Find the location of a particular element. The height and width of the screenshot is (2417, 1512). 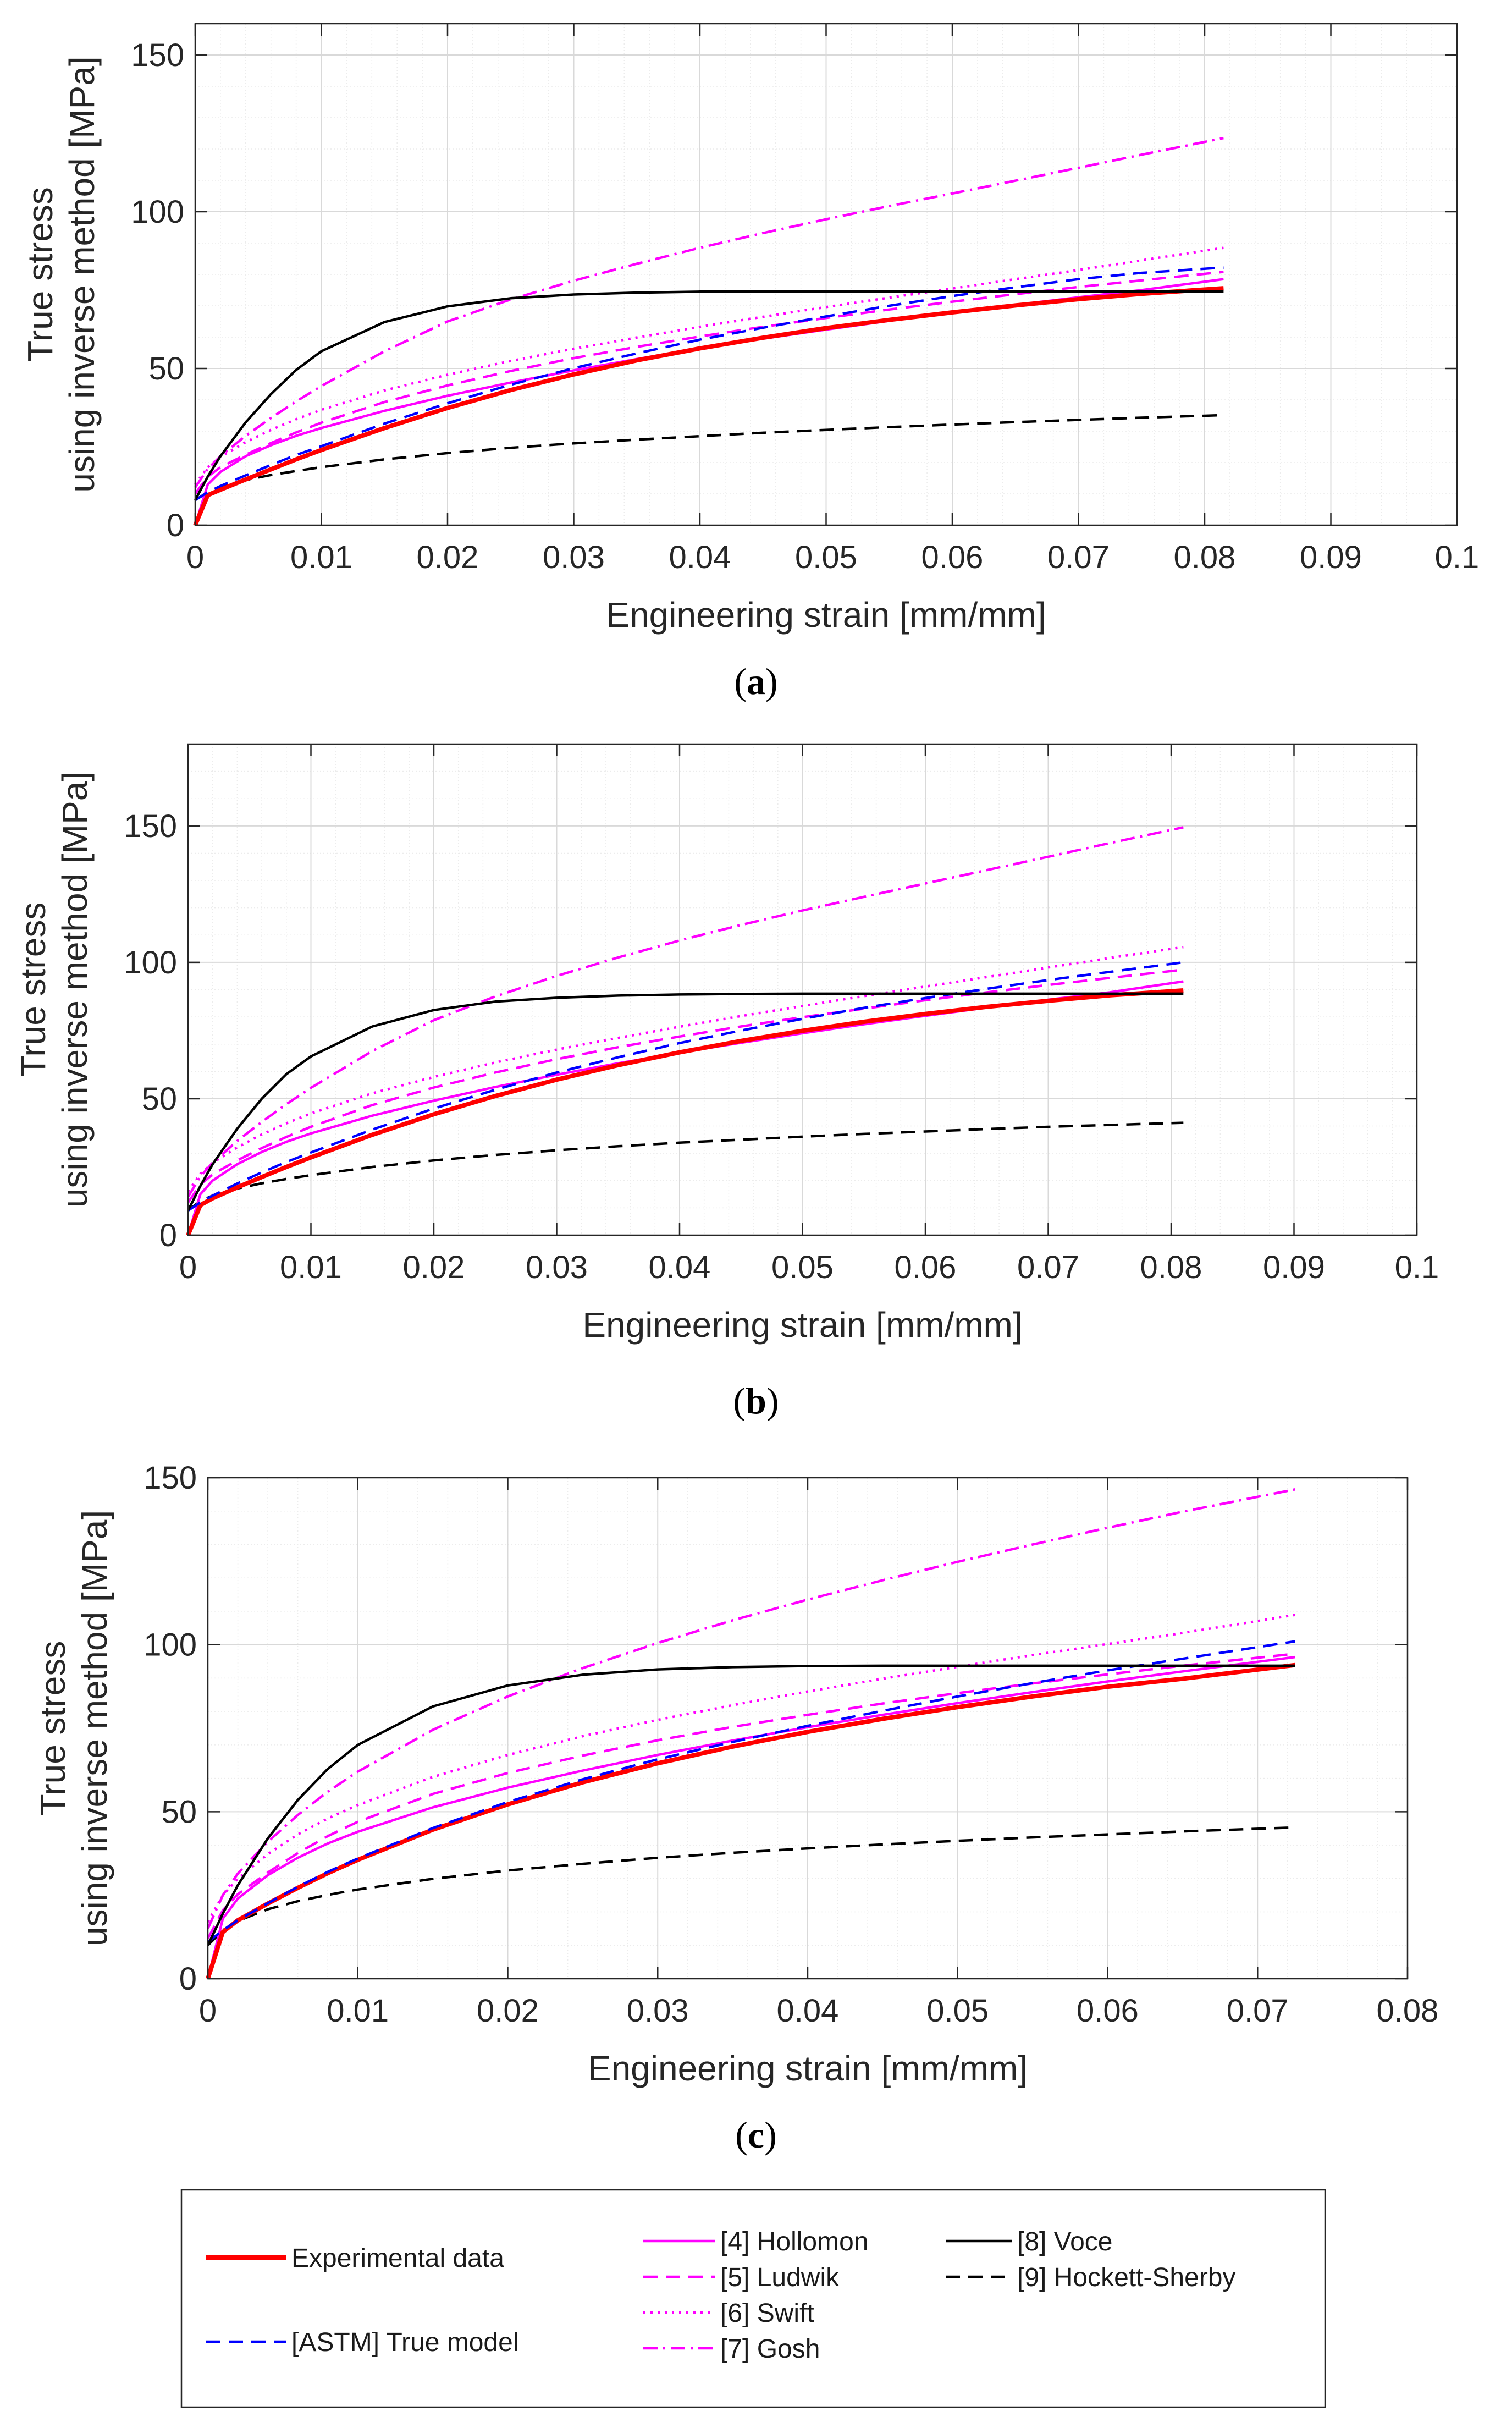

legend-label-7-gosh: [7] Gosh is located at coordinates (770, 2350).